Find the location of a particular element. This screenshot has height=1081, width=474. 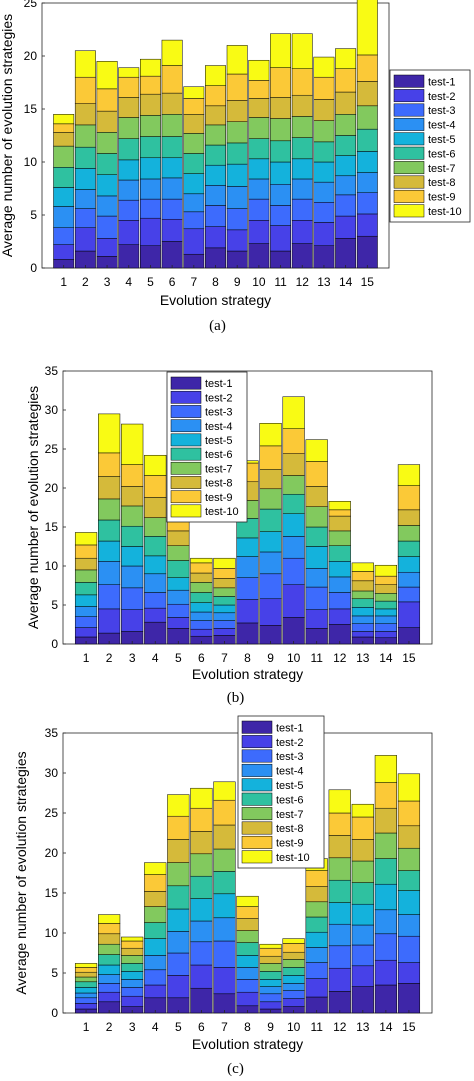

legend-label-test-6: test-6 is located at coordinates (442, 154).